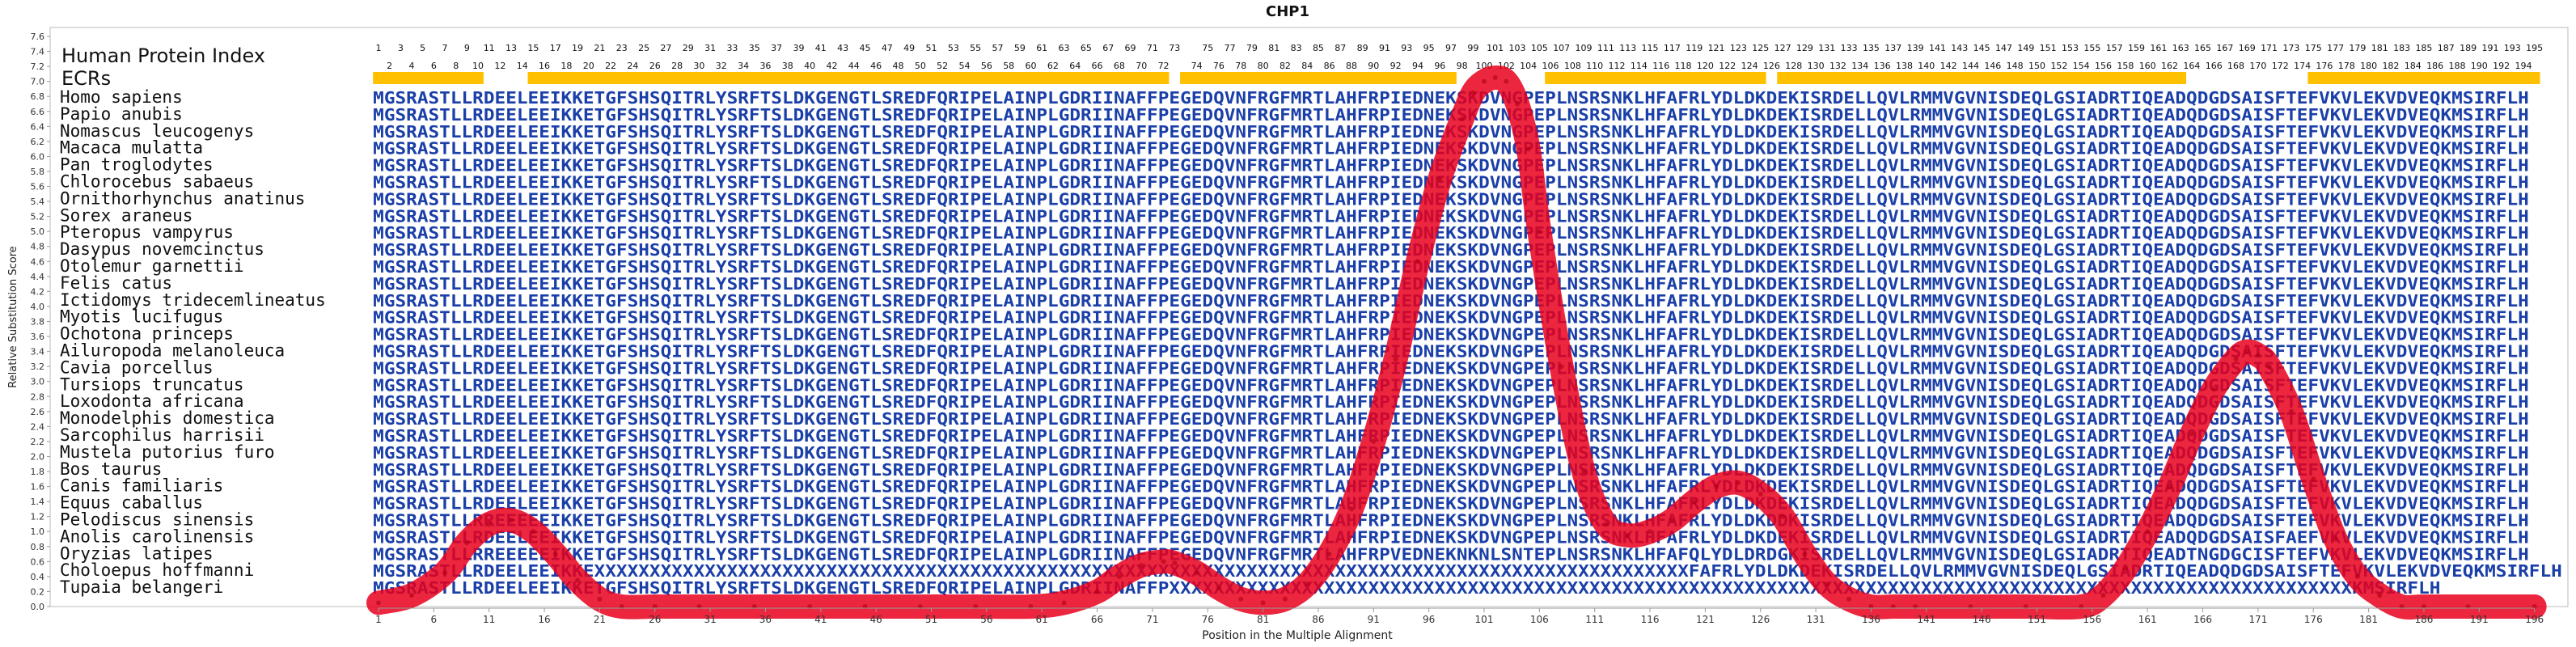 The width and height of the screenshot is (2576, 647). What do you see at coordinates (975, 48) in the screenshot?
I see `human-index-number: 55` at bounding box center [975, 48].